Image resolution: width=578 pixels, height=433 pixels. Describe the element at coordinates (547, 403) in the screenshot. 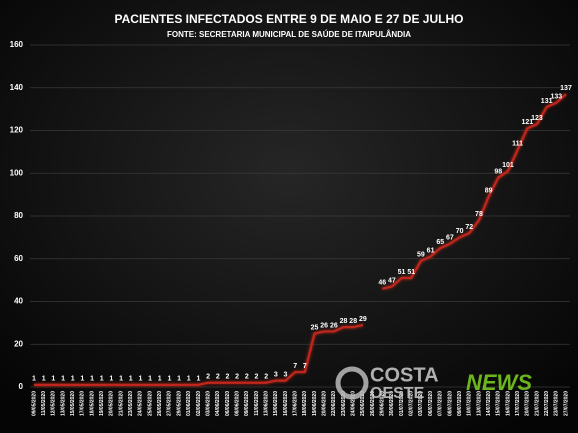

I see `x-tick-label: 22/07/2020` at that location.